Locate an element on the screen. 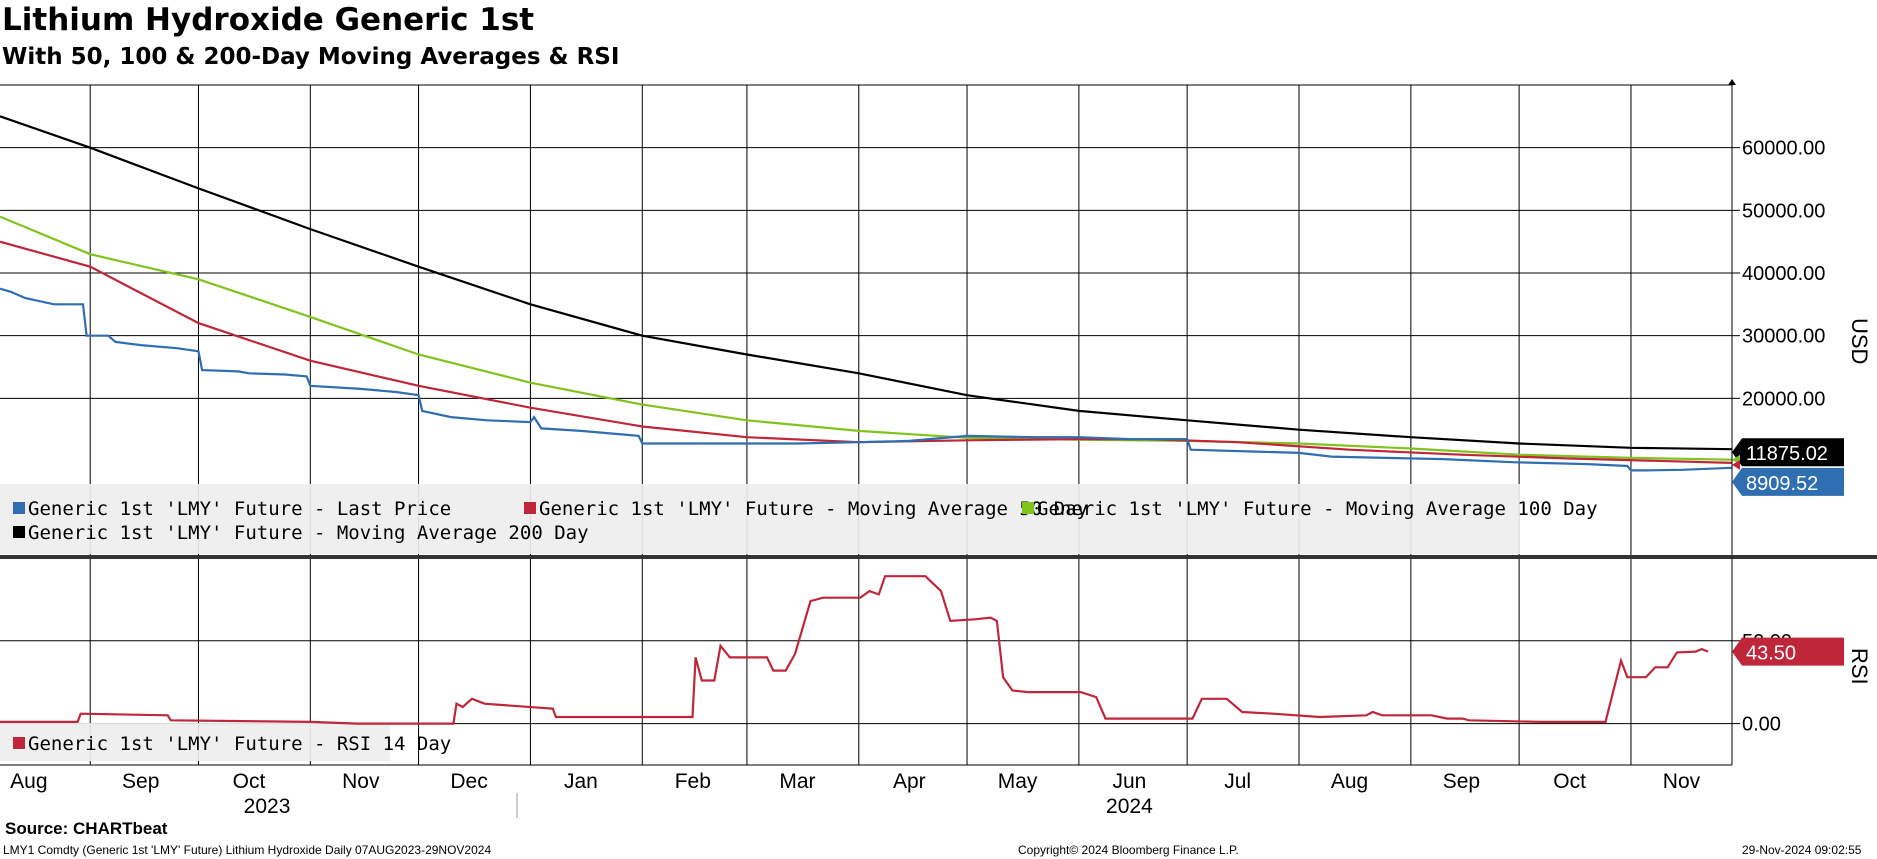 The height and width of the screenshot is (859, 1877). rsi-y-tick-label: 0.00 is located at coordinates (1761, 725).